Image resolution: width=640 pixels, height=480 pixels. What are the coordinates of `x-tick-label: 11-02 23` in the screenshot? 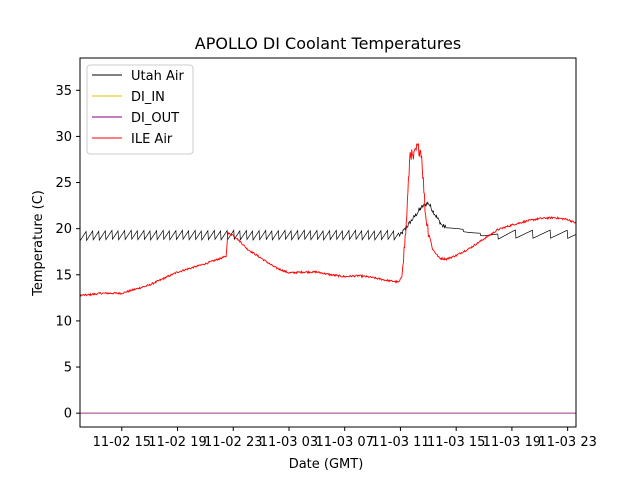 It's located at (233, 442).